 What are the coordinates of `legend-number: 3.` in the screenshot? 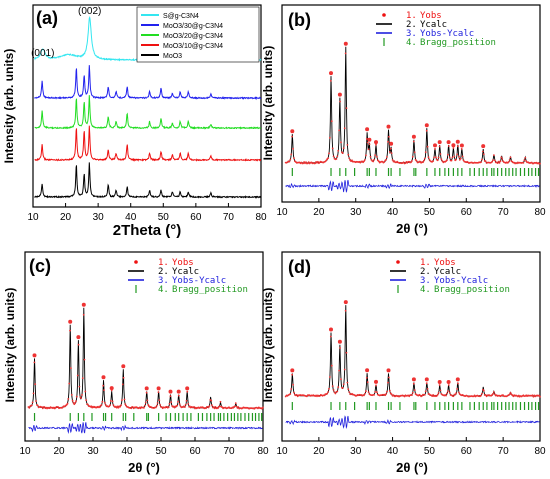 It's located at (163, 281).